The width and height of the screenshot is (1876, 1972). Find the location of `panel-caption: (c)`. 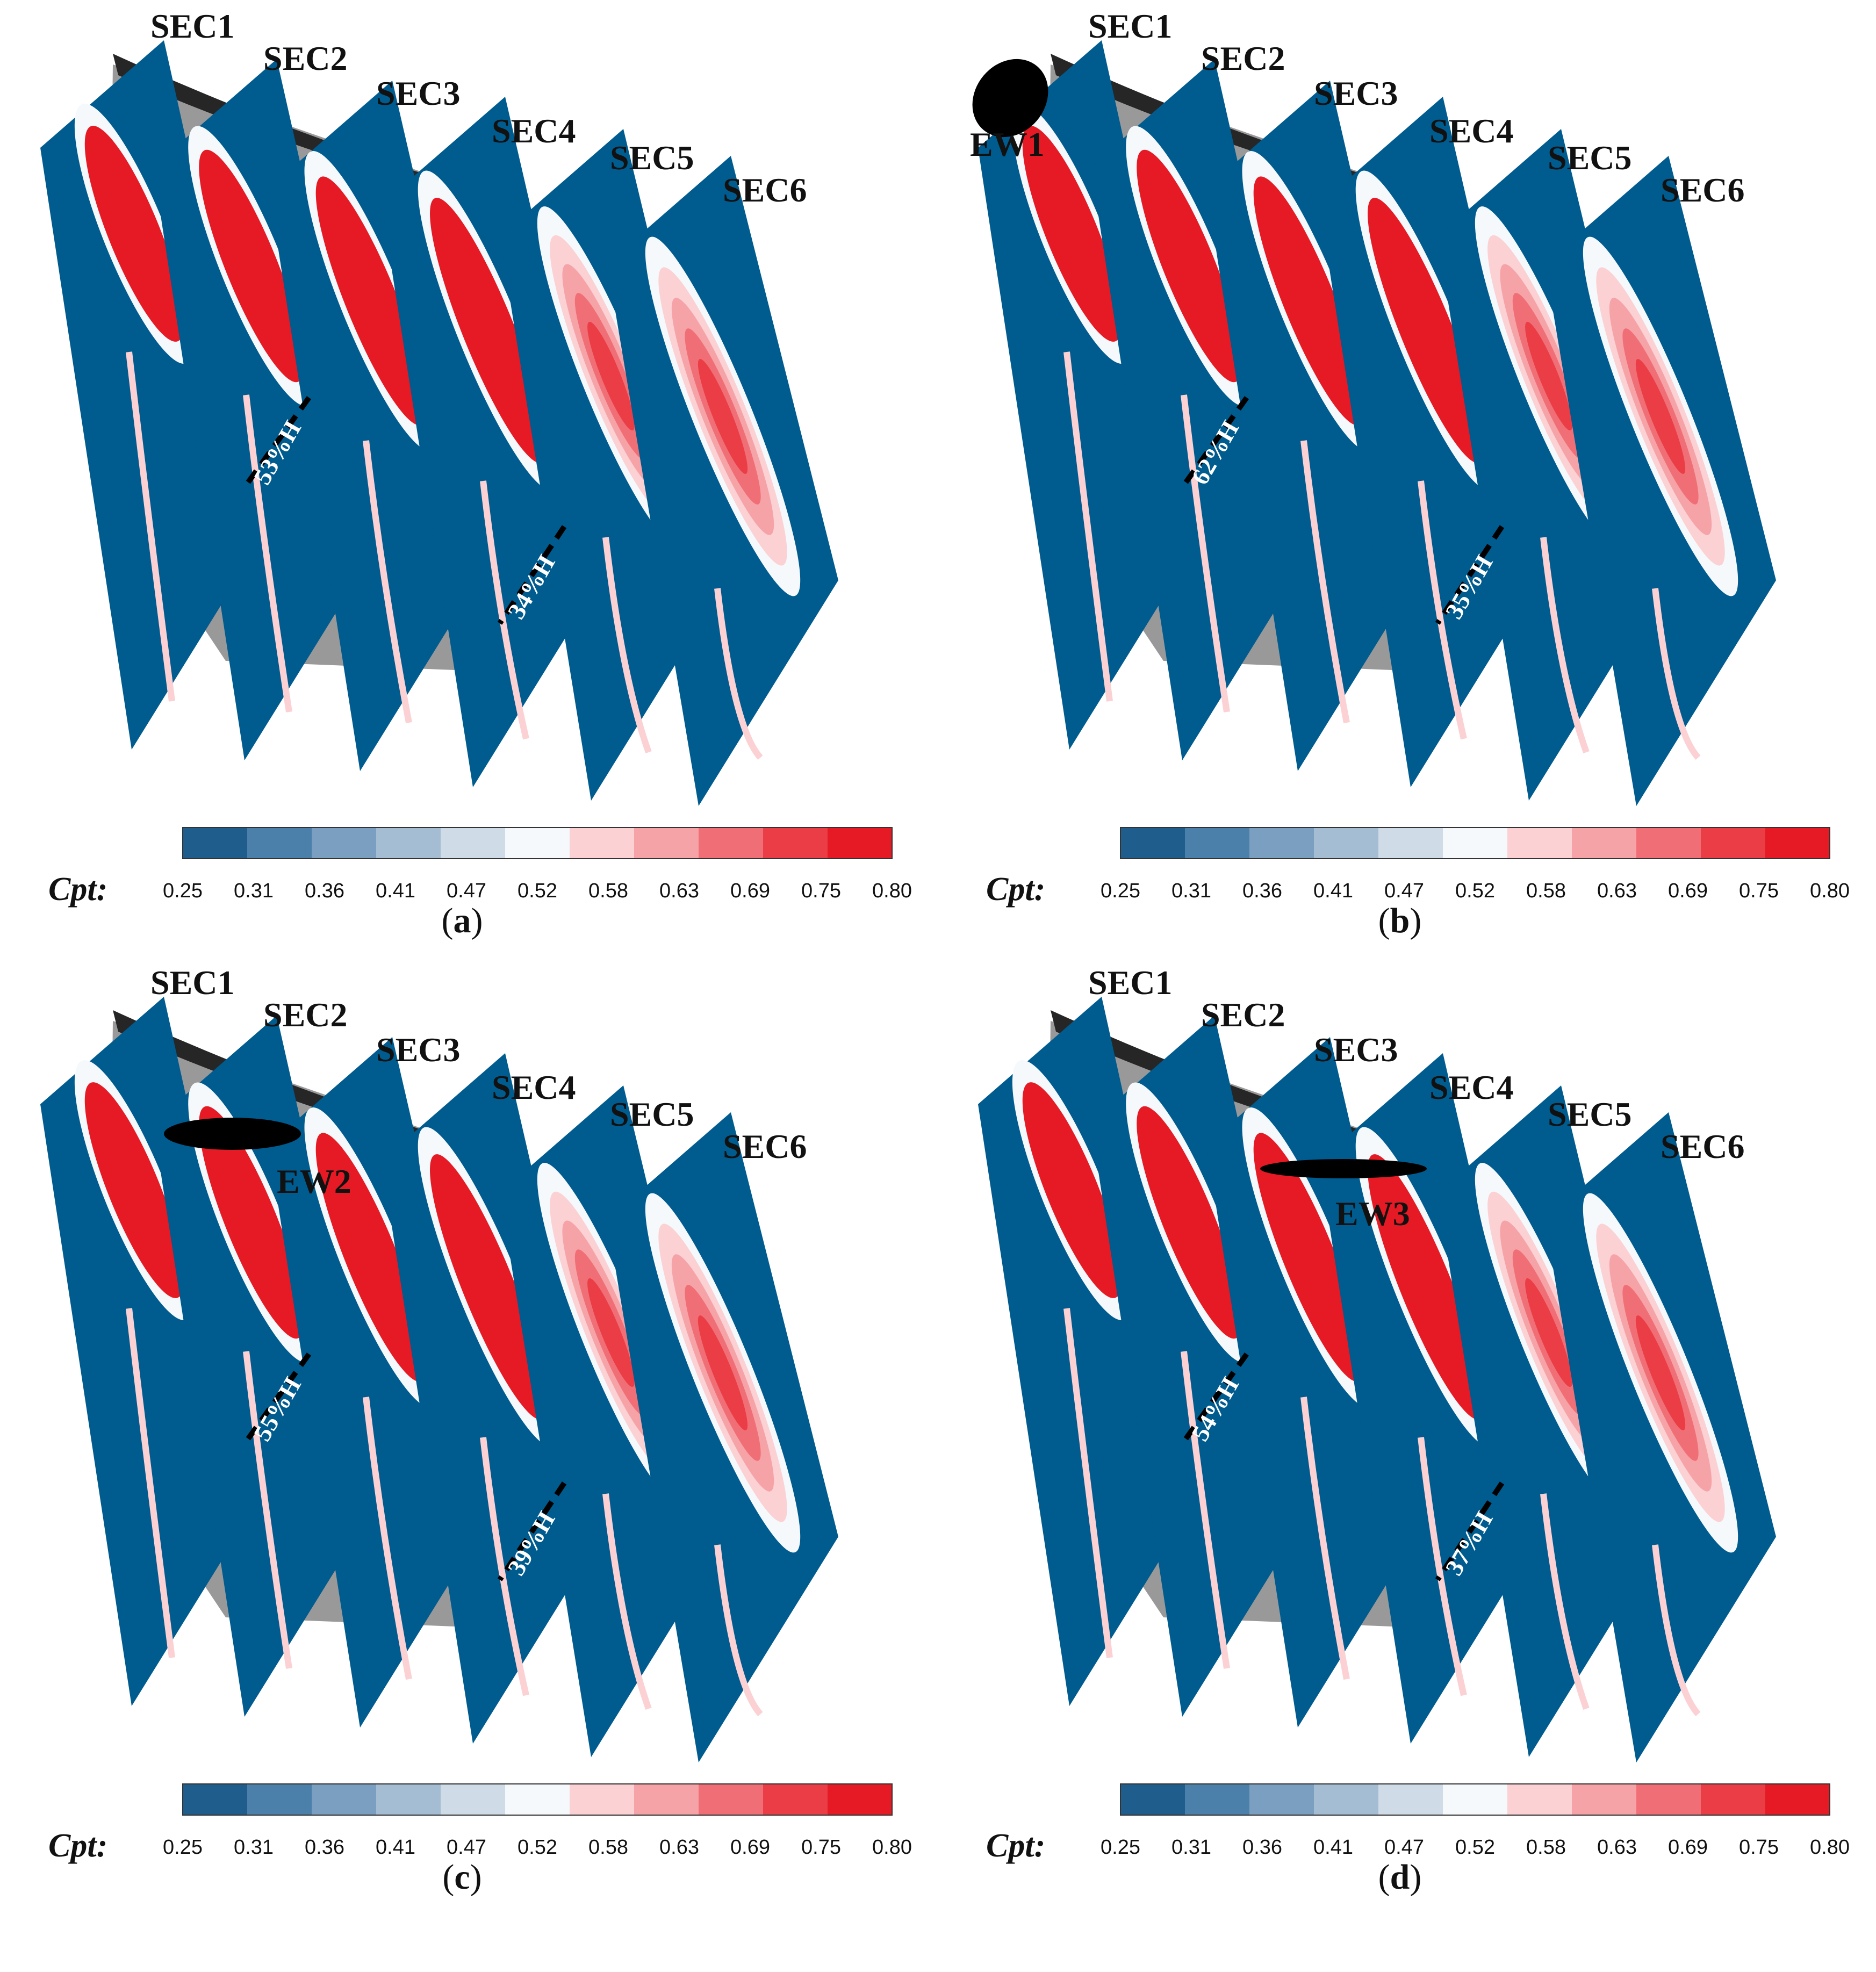

panel-caption: (c) is located at coordinates (461, 1877).